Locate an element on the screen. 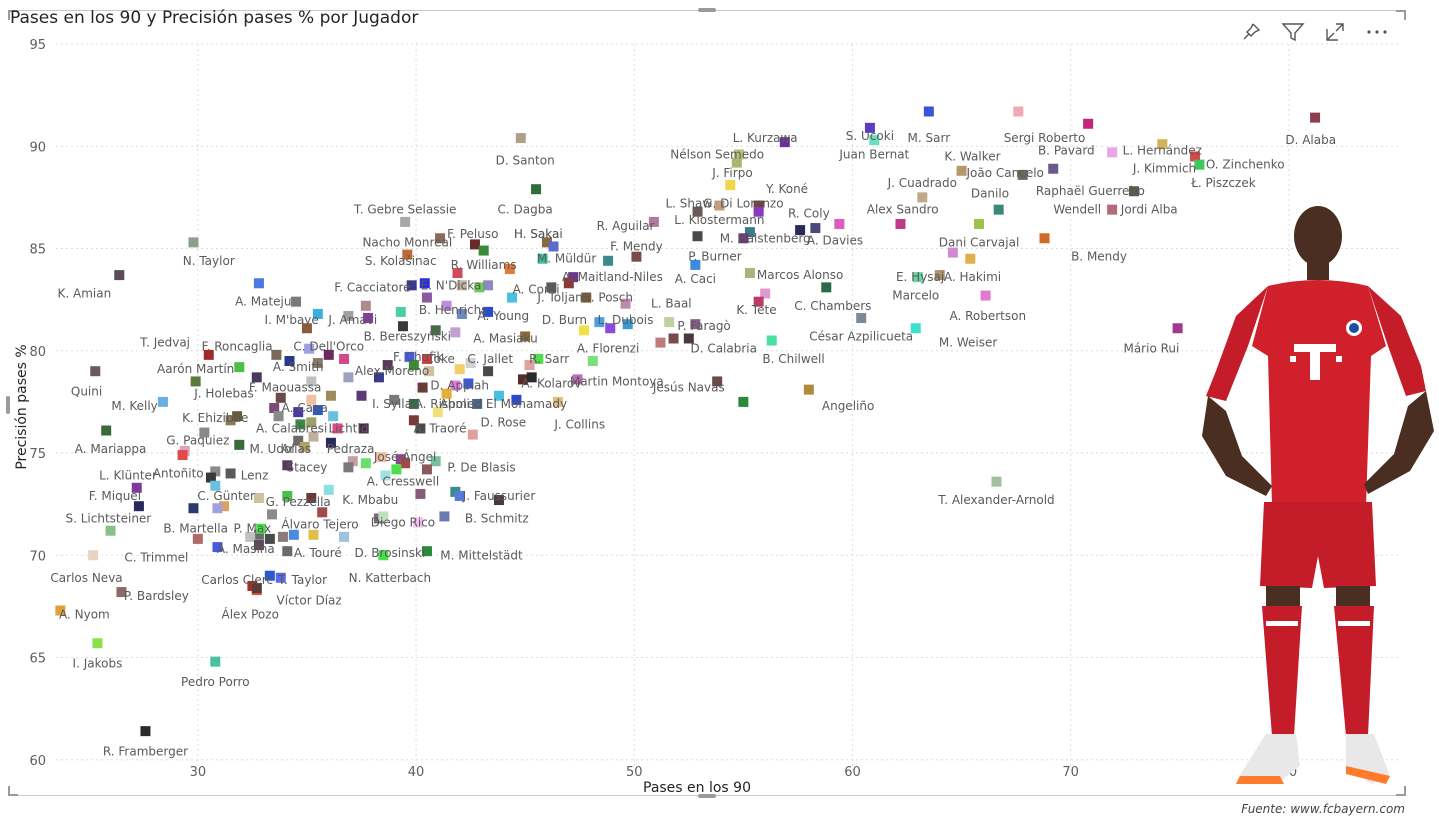  data-label: T. Alexander-Arnold is located at coordinates (995, 500).